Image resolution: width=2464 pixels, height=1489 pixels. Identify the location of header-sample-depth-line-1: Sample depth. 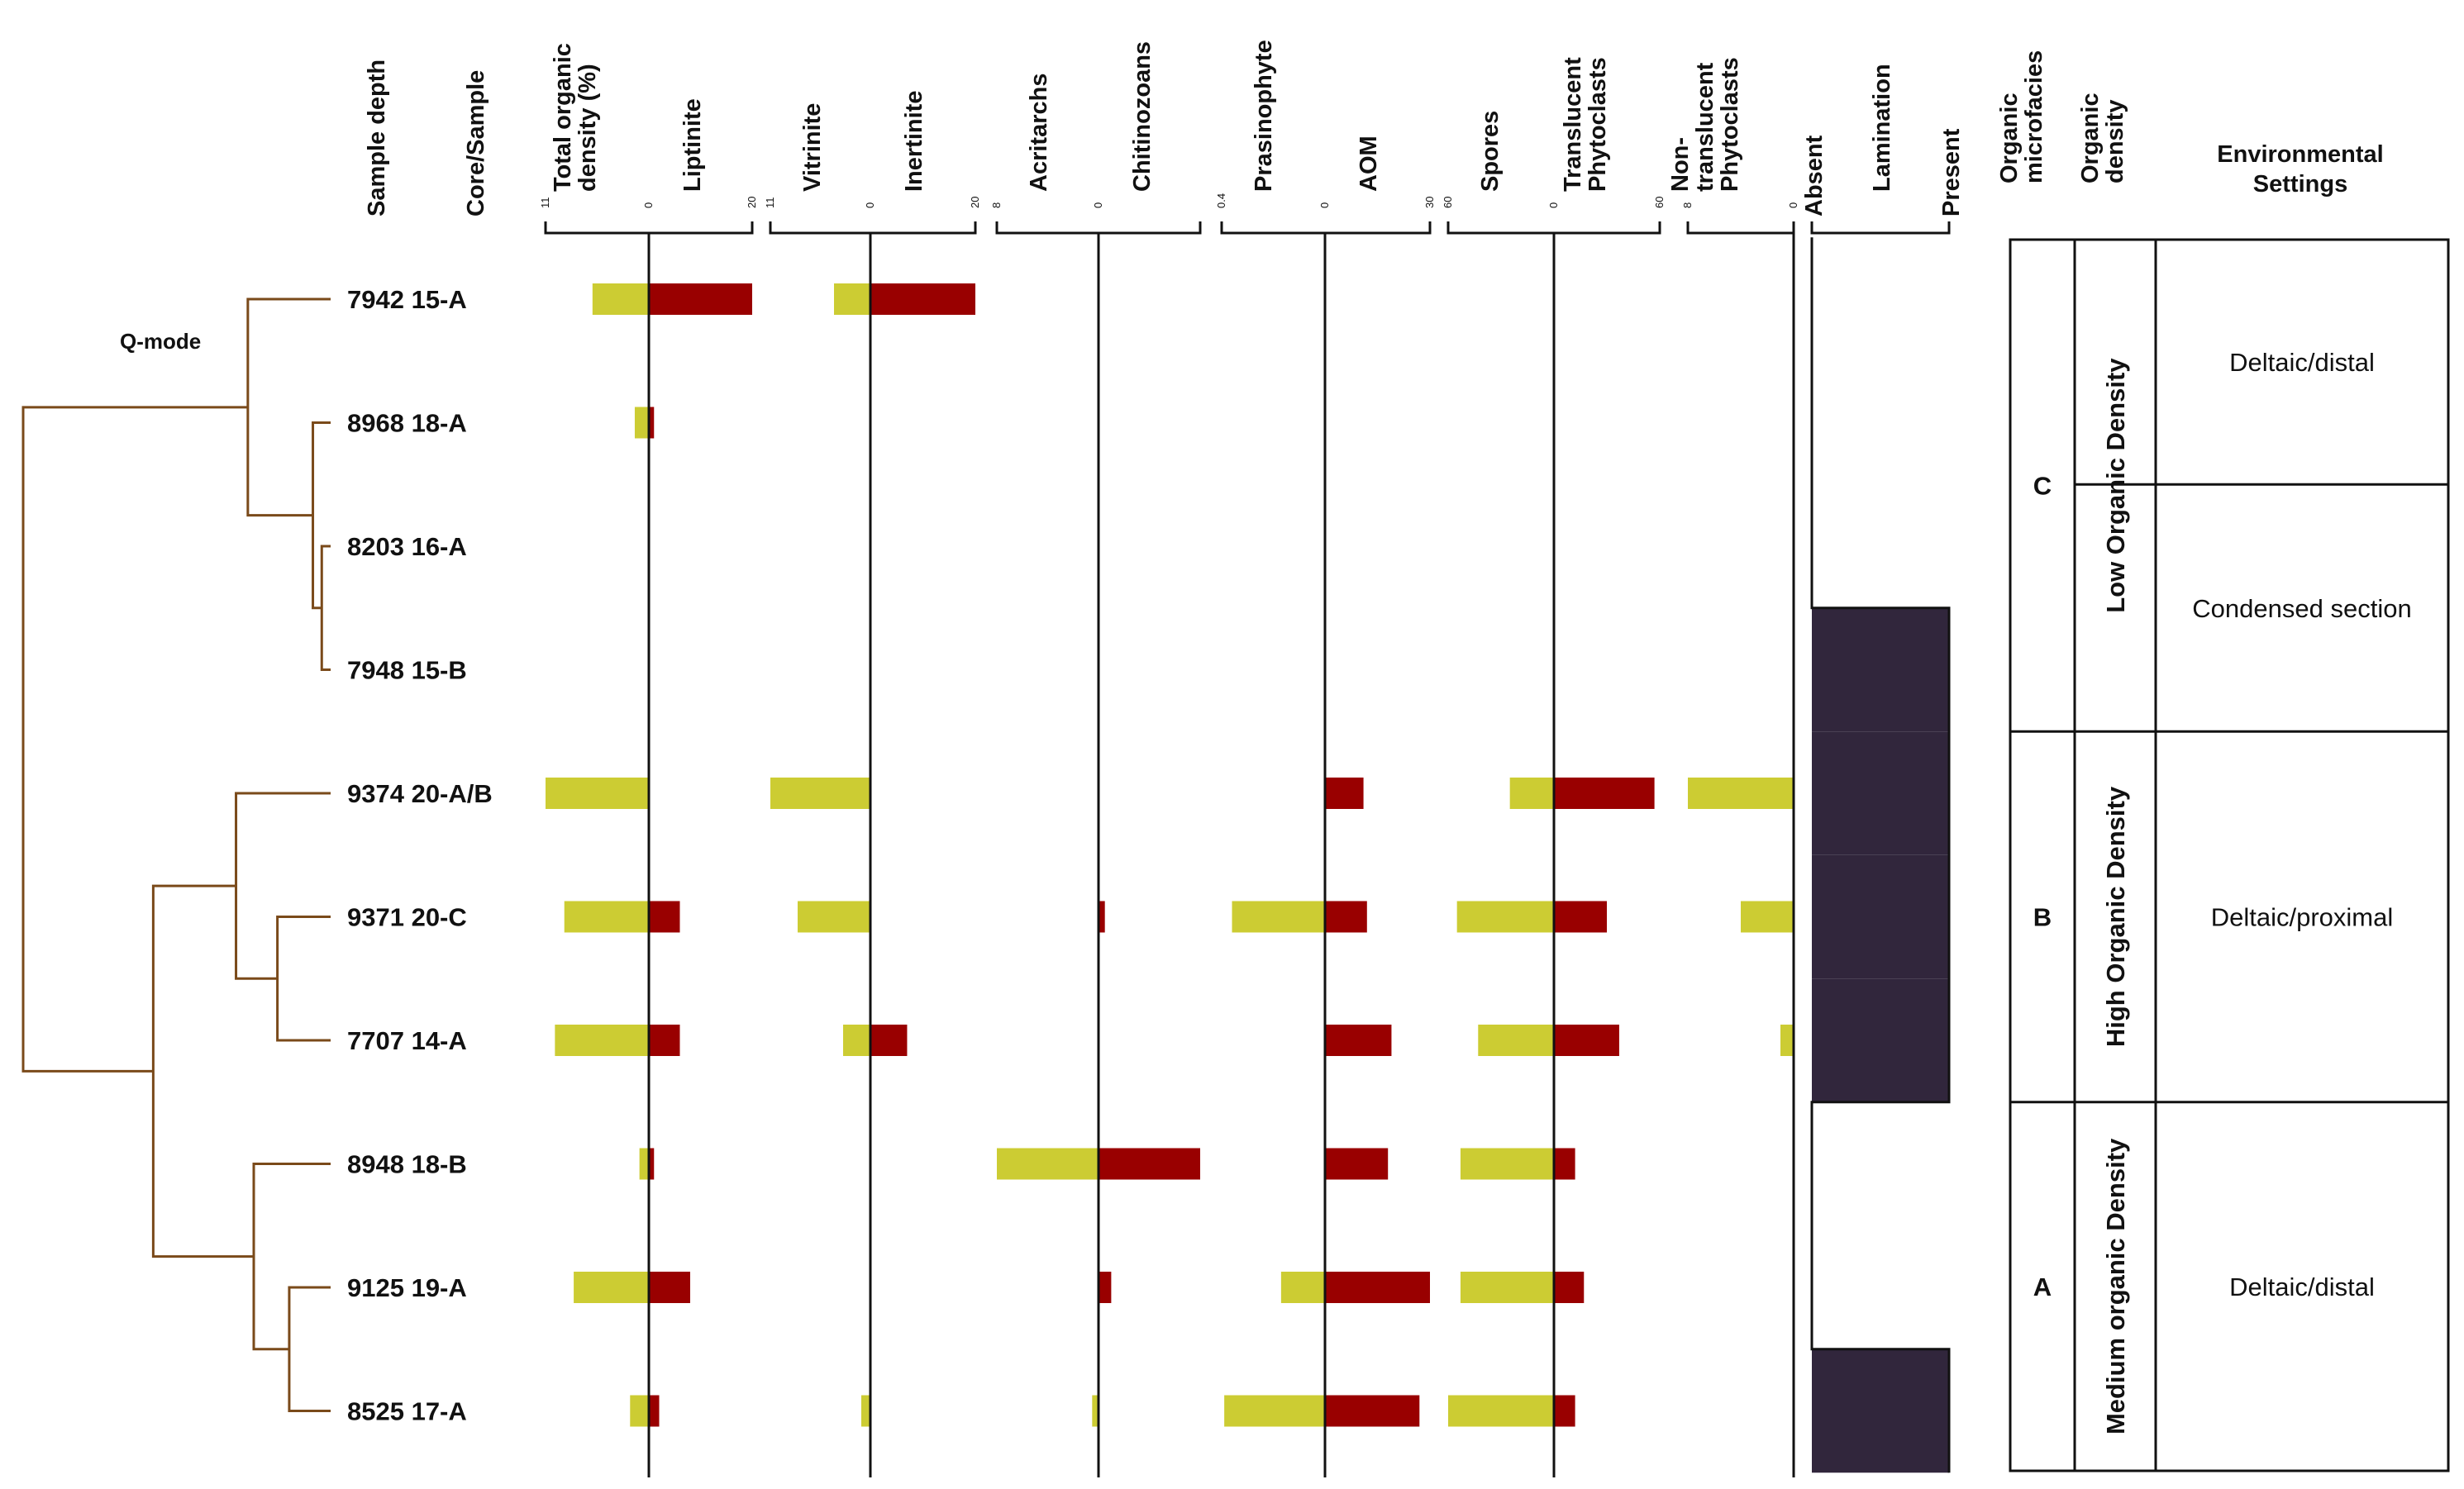
(377, 137).